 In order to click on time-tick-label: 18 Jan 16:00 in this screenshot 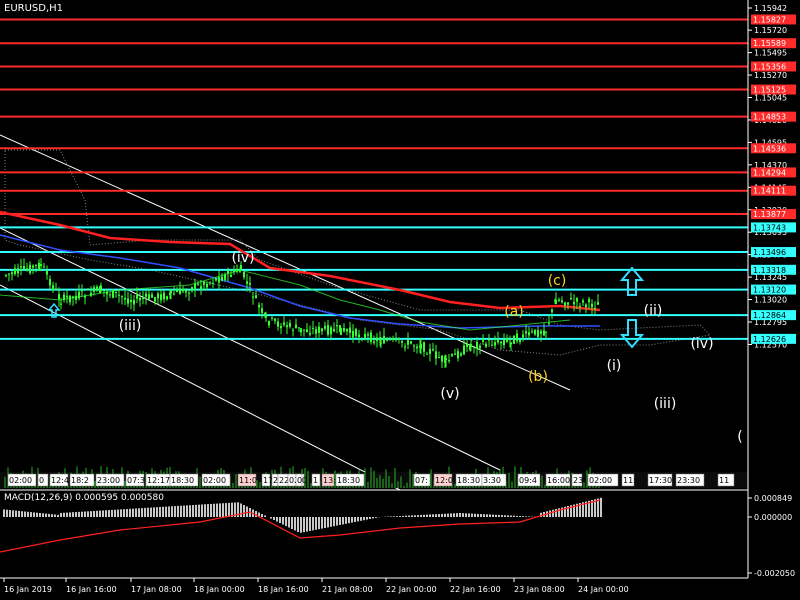, I will do `click(283, 589)`.